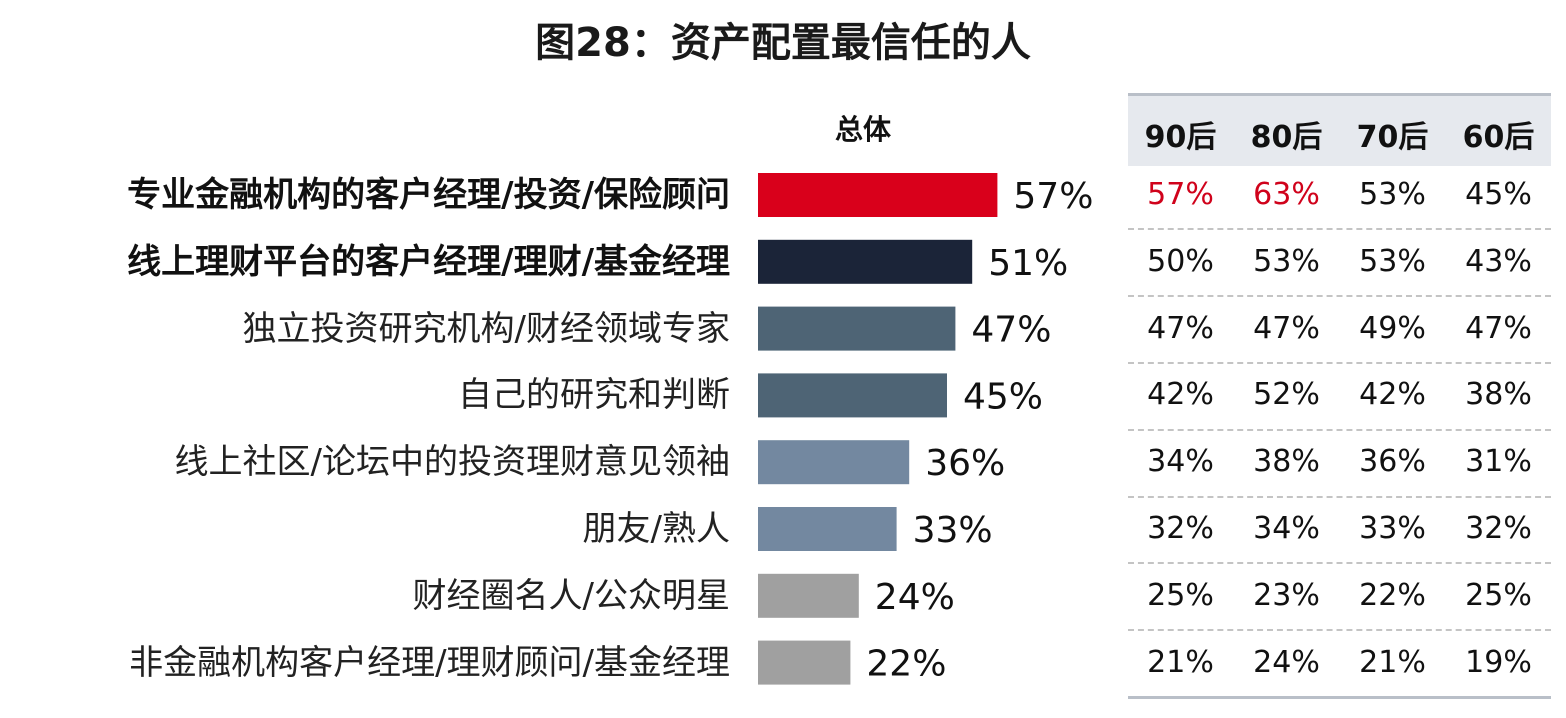  I want to click on table-cell: 43%, so click(1498, 261).